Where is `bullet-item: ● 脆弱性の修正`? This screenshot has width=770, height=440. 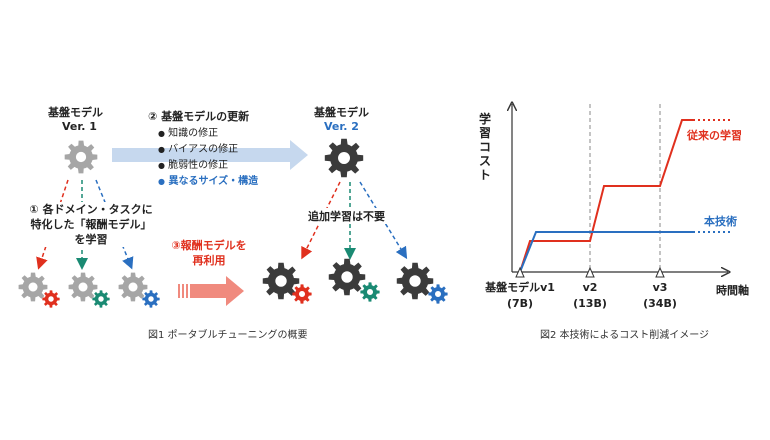
bullet-item: ● 脆弱性の修正 is located at coordinates (193, 165).